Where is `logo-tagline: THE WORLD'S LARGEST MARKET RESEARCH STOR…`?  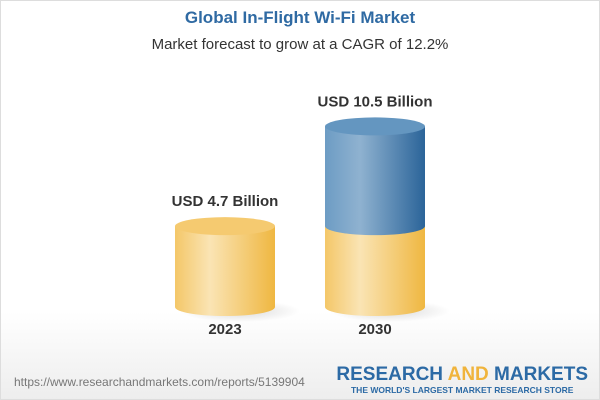
logo-tagline: THE WORLD'S LARGEST MARKET RESEARCH STOR… is located at coordinates (462, 390).